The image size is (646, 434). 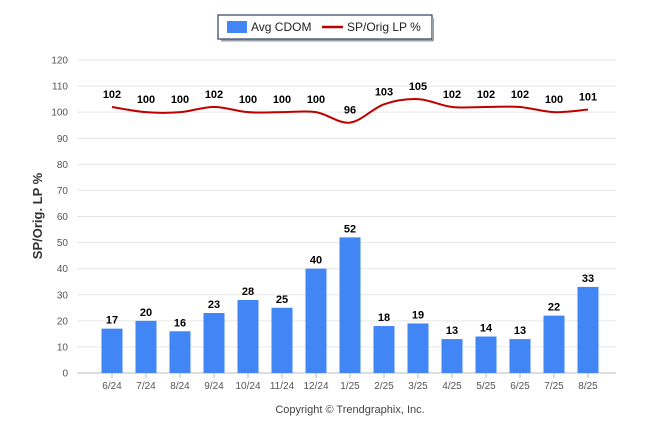 I want to click on y-tick-label: 70, so click(x=63, y=191).